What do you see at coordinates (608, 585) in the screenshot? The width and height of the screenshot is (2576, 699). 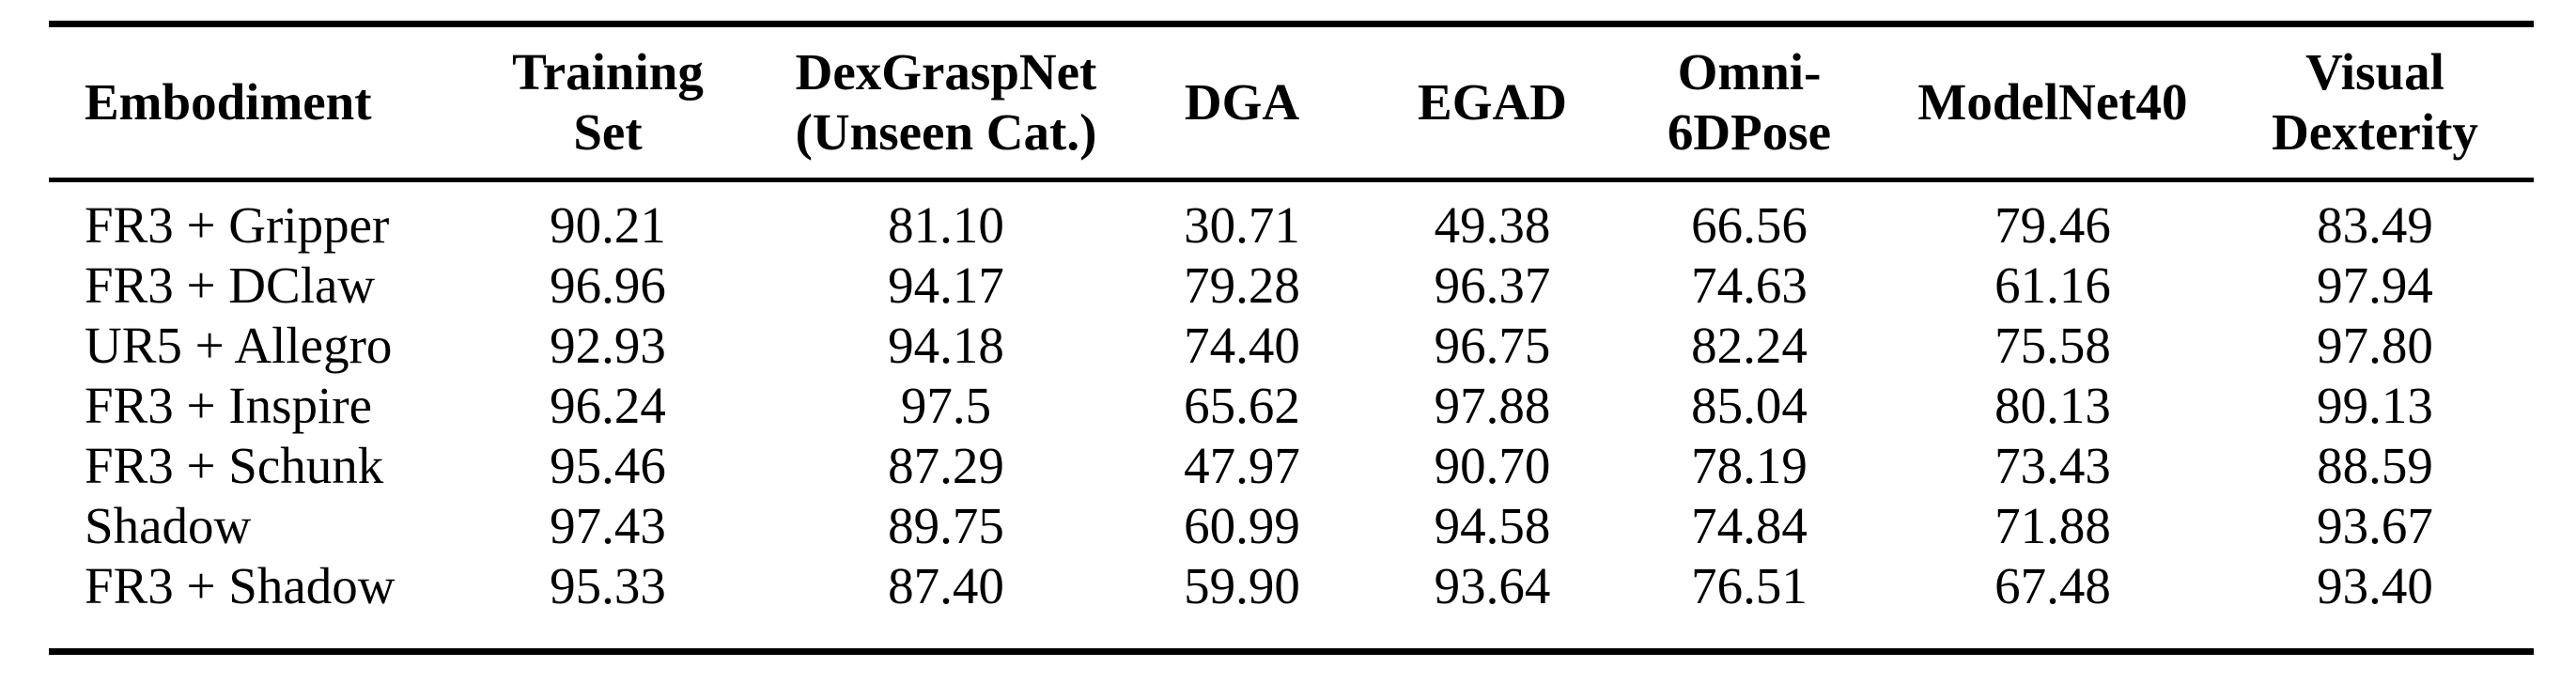 I see `value-cell: 95.33` at bounding box center [608, 585].